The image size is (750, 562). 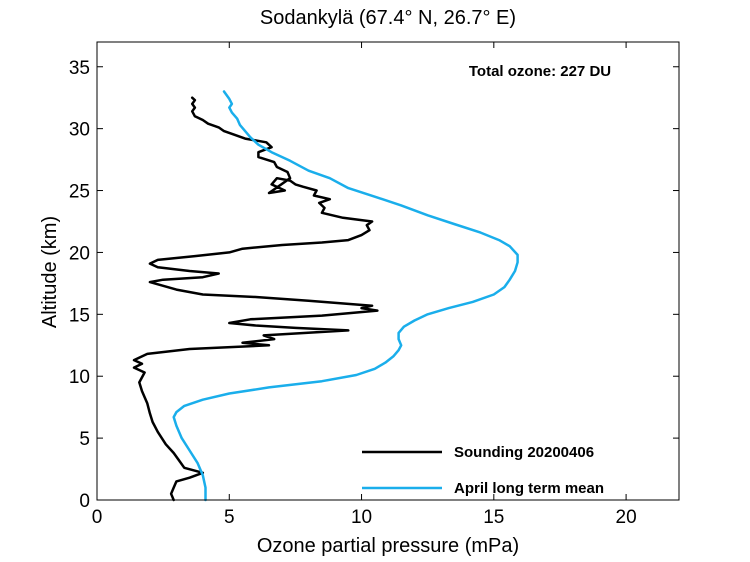 What do you see at coordinates (388, 546) in the screenshot?
I see `x-axis-label: Ozone partial pressure (mPa)` at bounding box center [388, 546].